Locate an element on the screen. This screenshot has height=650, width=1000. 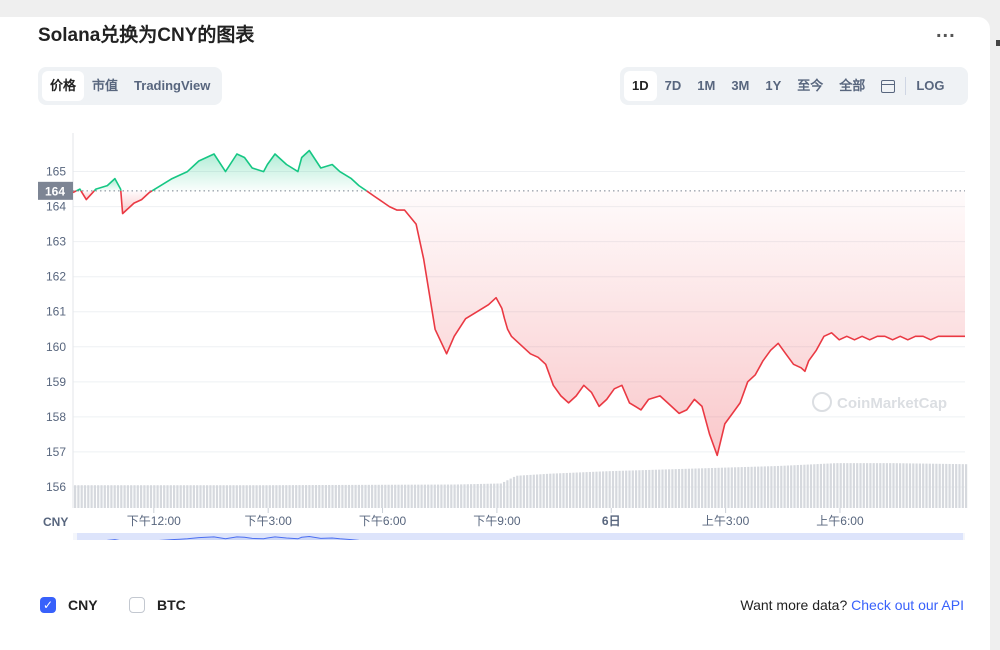
api-promo: Want more data? Check out our API is located at coordinates (852, 605).